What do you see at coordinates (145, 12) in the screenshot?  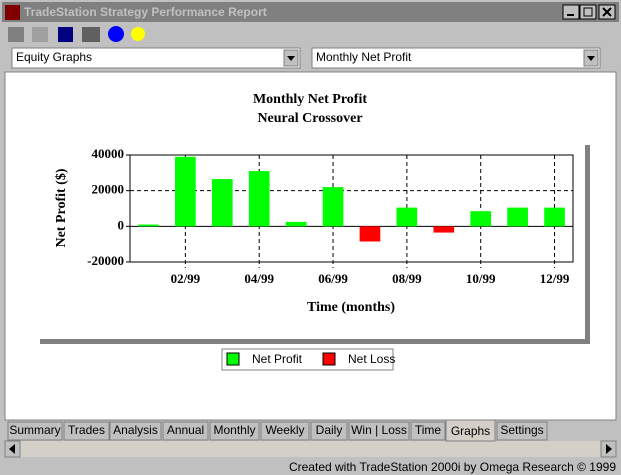 I see `window-title: TradeStation Strategy Performance Report` at bounding box center [145, 12].